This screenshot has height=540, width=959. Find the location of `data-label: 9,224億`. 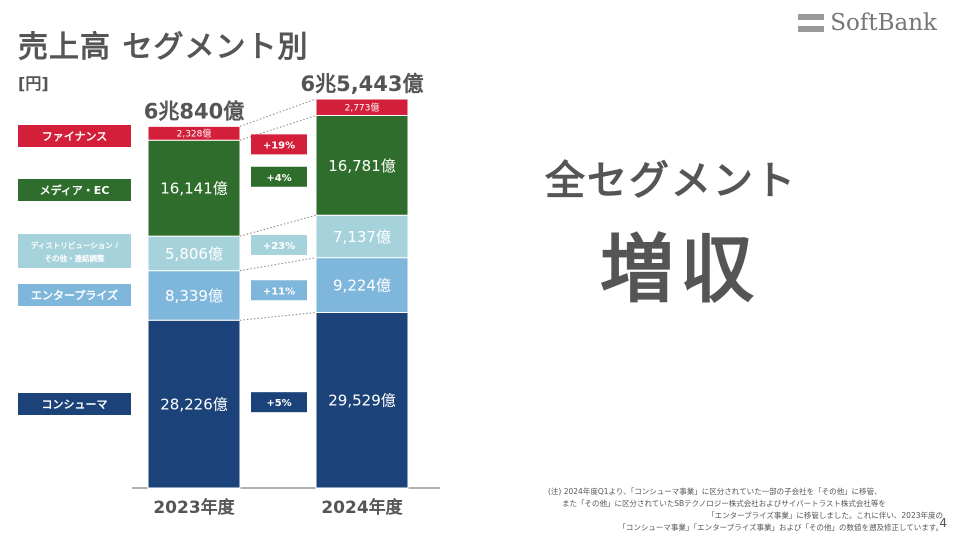

data-label: 9,224億 is located at coordinates (362, 285).